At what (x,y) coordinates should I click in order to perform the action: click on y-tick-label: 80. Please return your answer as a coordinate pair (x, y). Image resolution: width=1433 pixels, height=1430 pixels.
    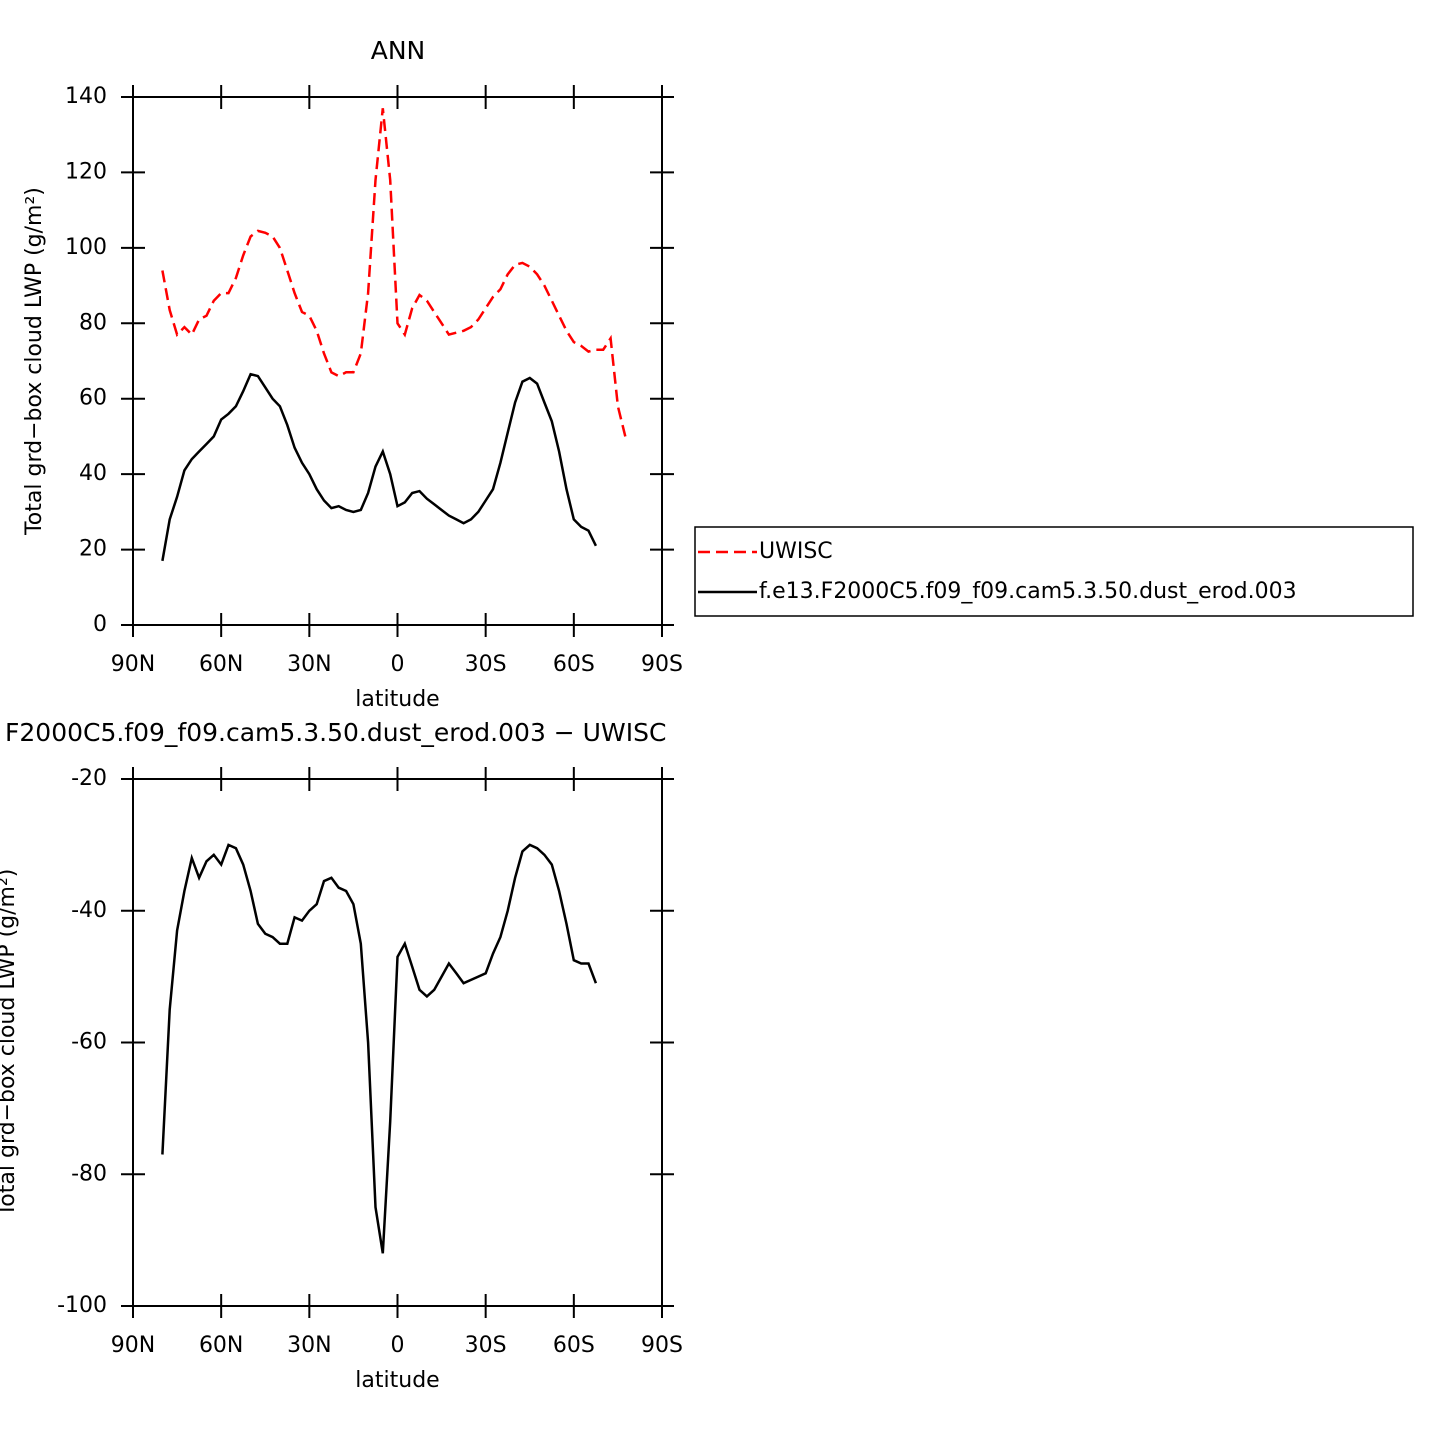
    Looking at the image, I should click on (93, 322).